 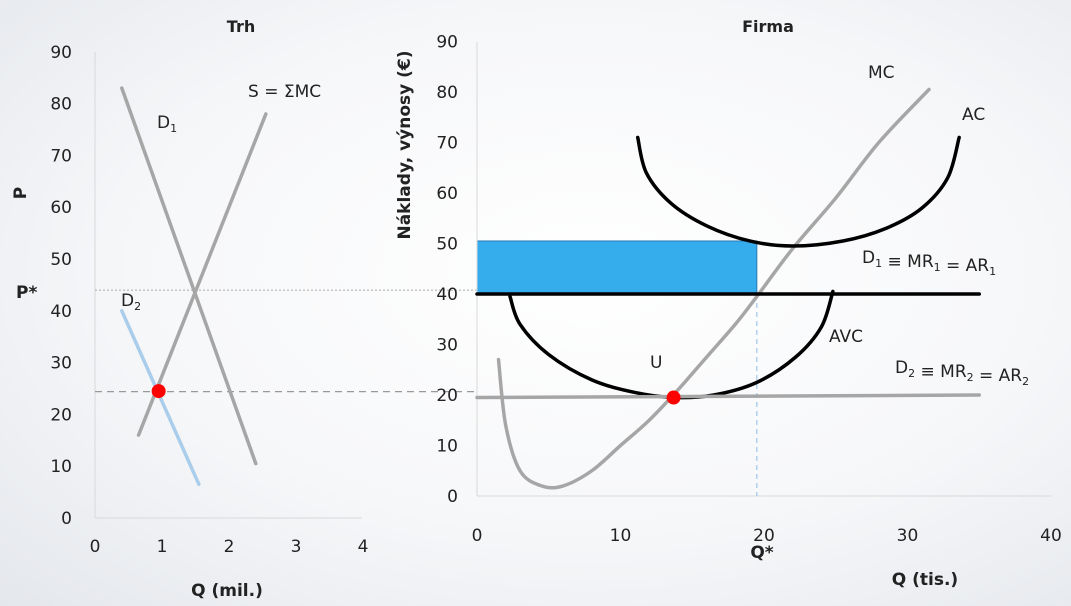 I want to click on firm-series-1-line, so click(x=798, y=191).